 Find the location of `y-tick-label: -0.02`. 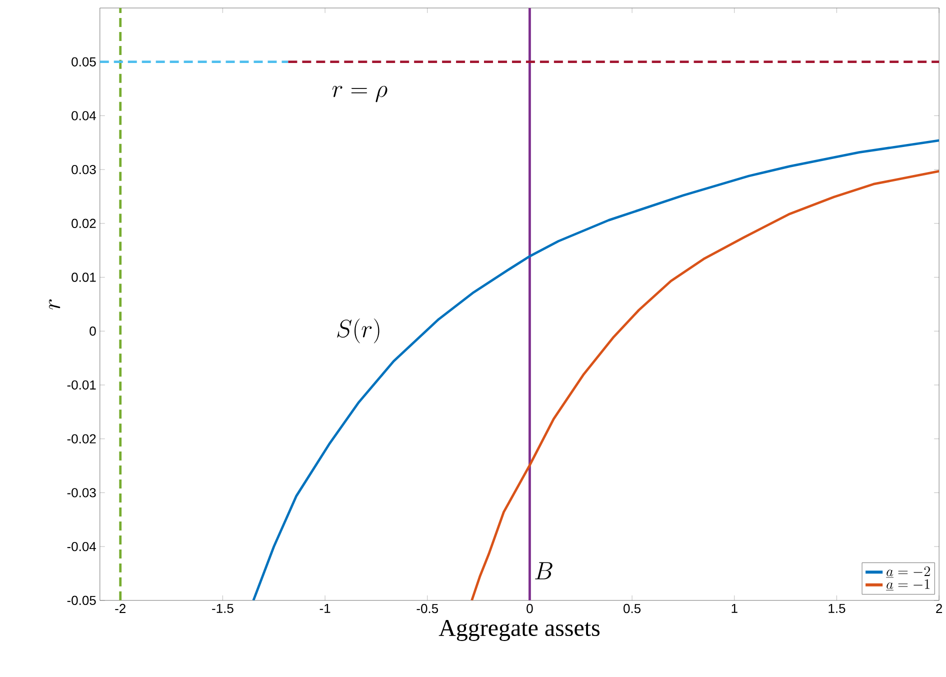

y-tick-label: -0.02 is located at coordinates (81, 439).